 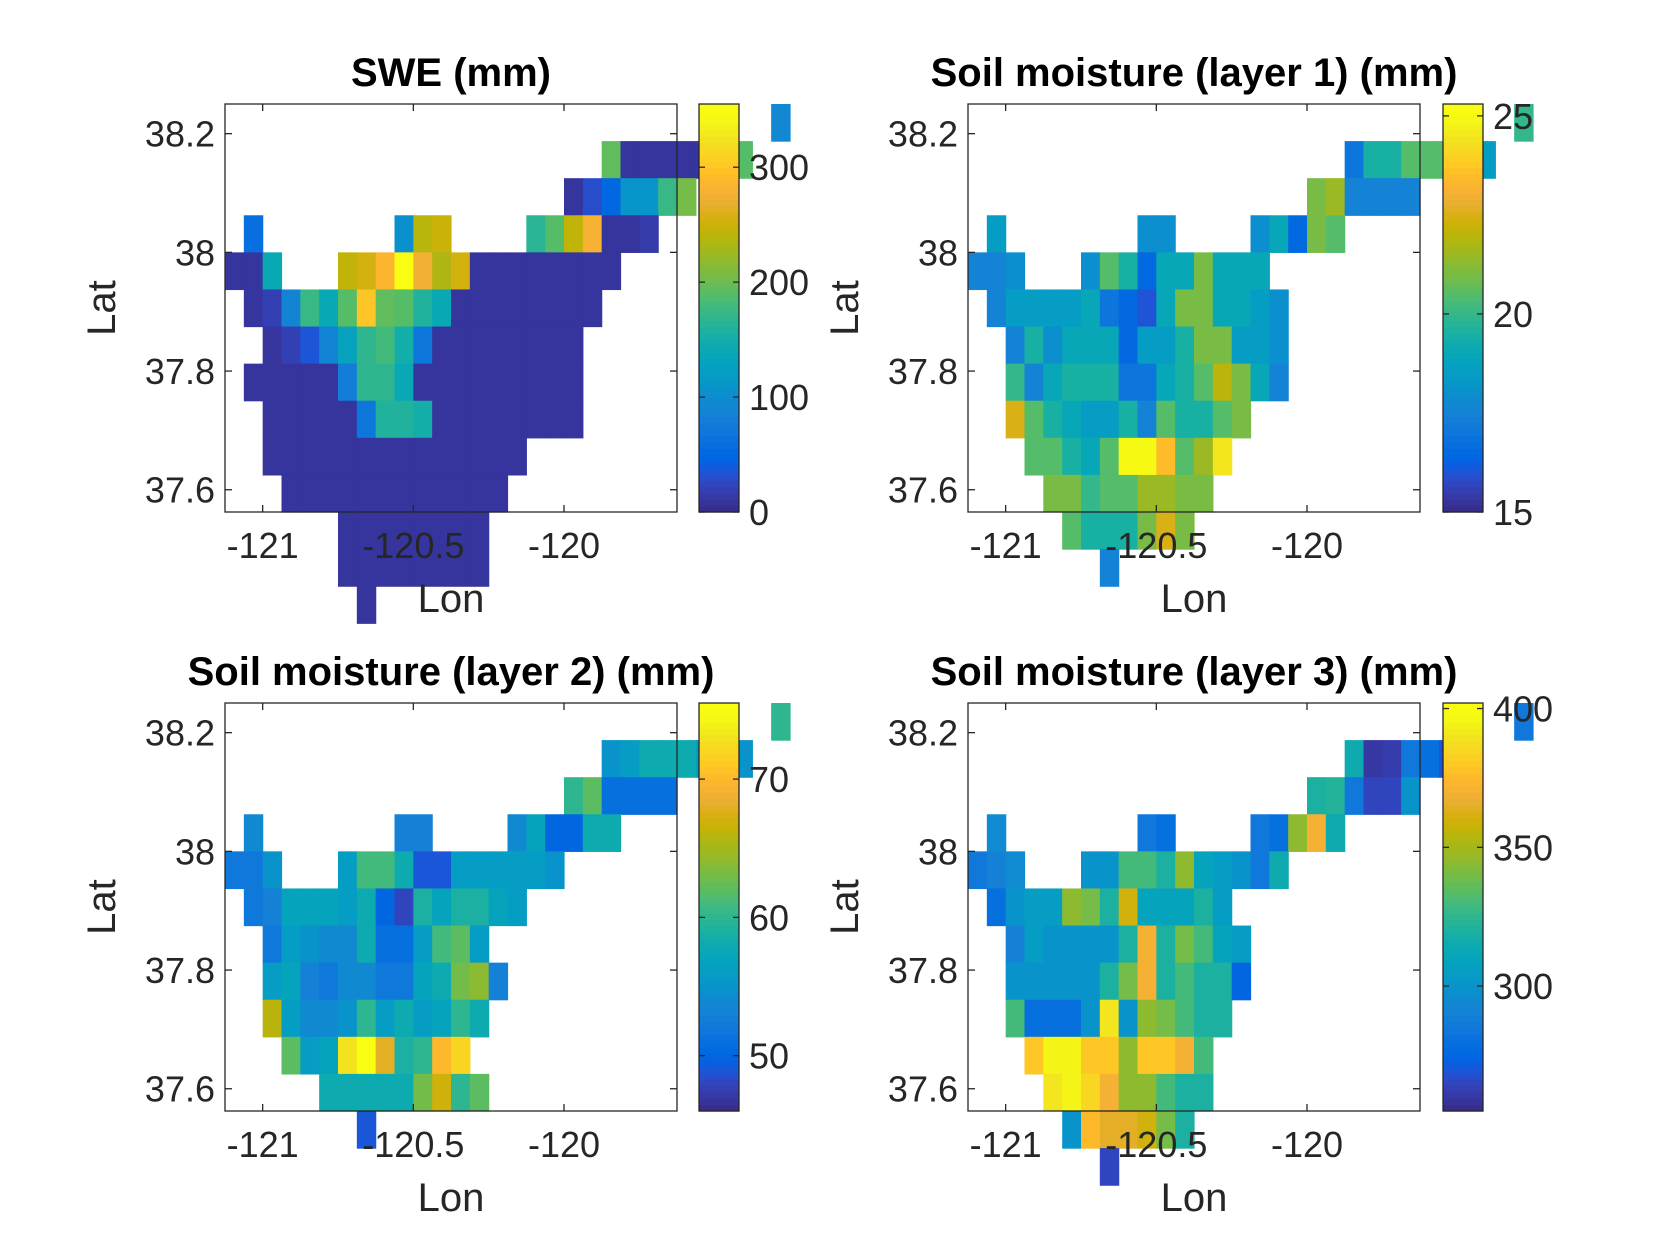 I want to click on colorbar-tick-label: 400, so click(x=1523, y=709).